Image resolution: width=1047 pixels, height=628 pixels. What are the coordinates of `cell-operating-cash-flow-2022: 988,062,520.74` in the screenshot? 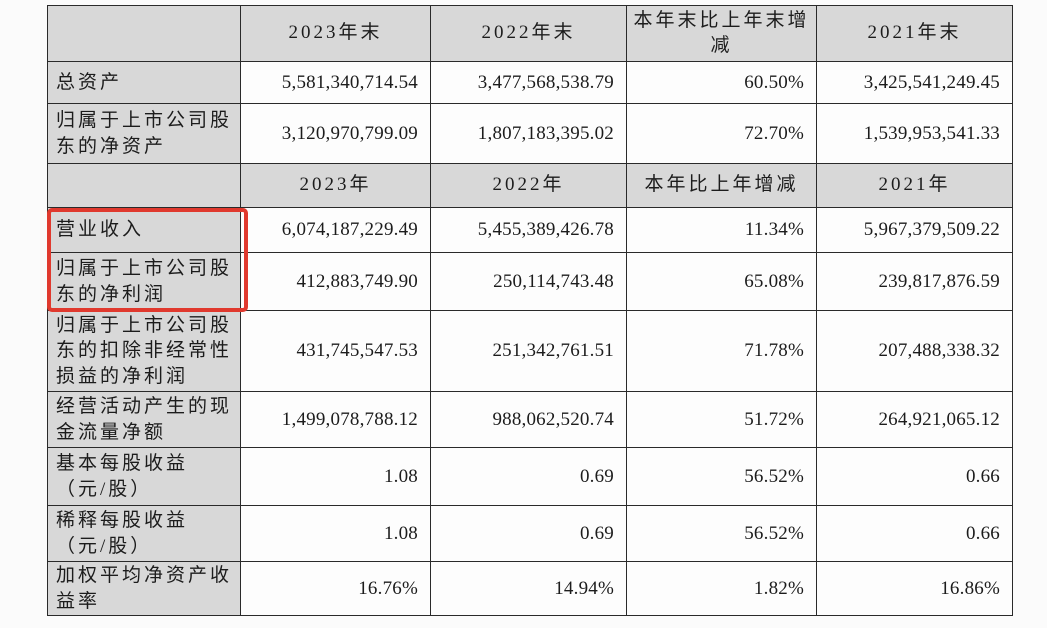 It's located at (528, 419).